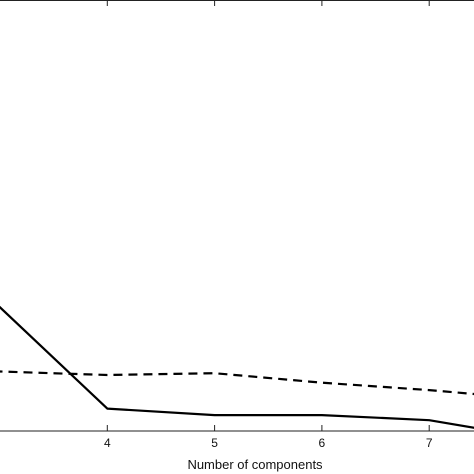 The height and width of the screenshot is (474, 474). What do you see at coordinates (322, 443) in the screenshot?
I see `x-tick-label: 6` at bounding box center [322, 443].